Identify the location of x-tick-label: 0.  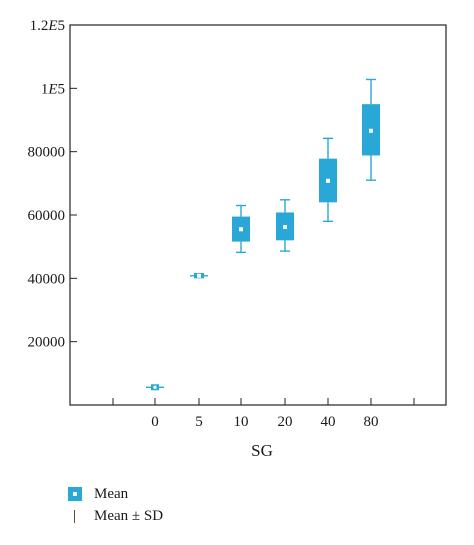
(155, 422).